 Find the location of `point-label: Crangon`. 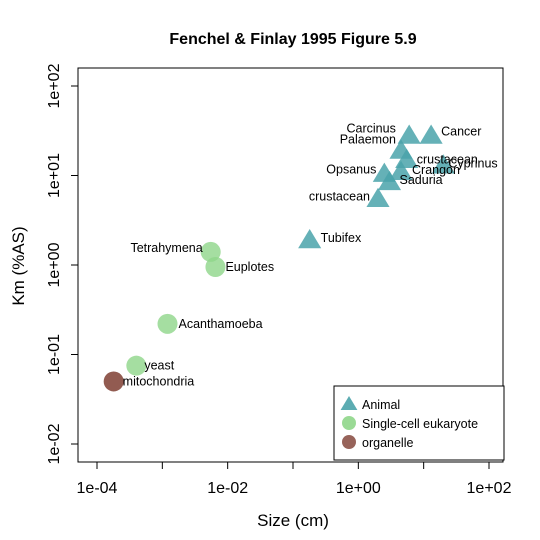

point-label: Crangon is located at coordinates (436, 170).